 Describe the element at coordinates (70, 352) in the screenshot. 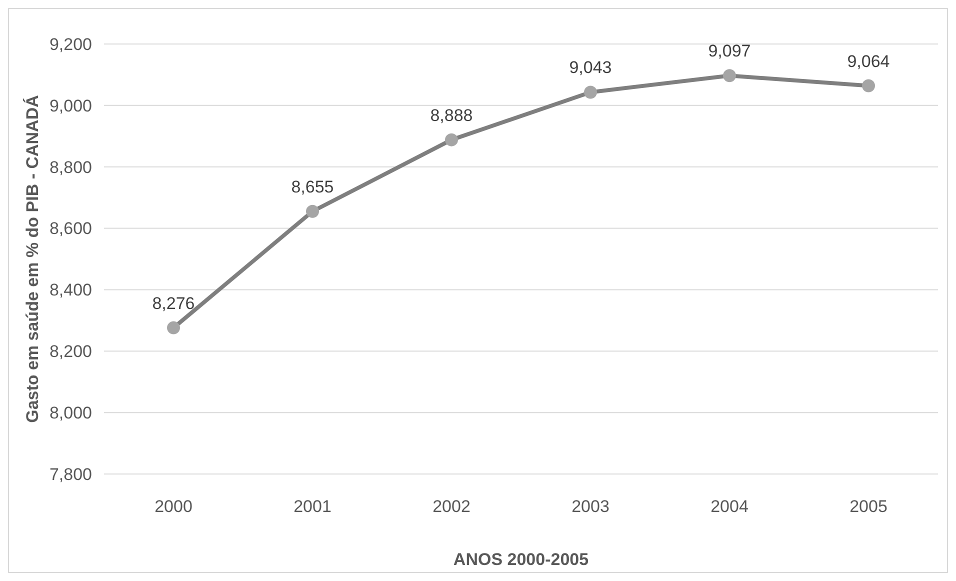

I see `y-tick-label: 8,200` at that location.